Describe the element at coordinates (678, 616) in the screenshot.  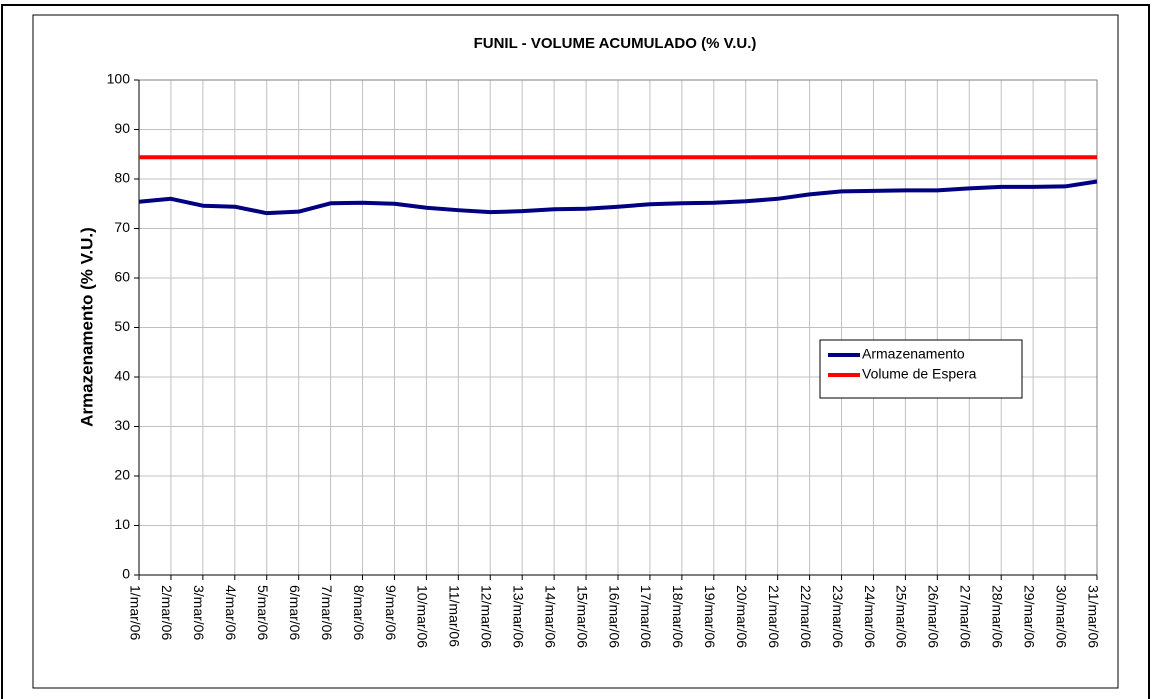
I see `x-tick-label: 18/mar/06` at that location.